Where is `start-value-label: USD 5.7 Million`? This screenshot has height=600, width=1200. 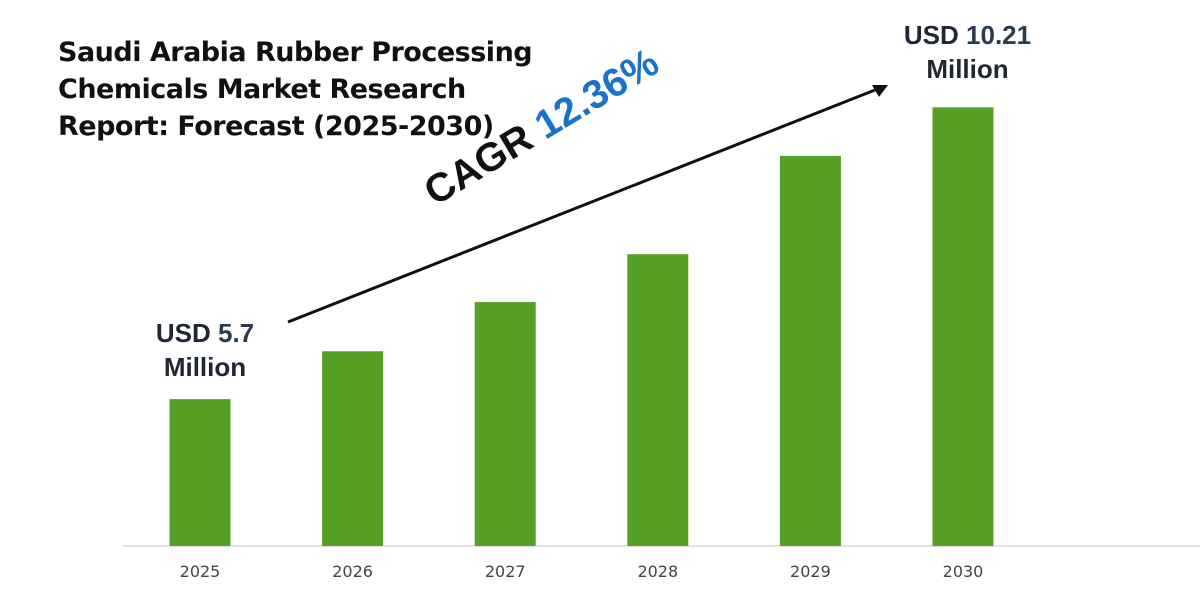
start-value-label: USD 5.7 Million is located at coordinates (205, 350).